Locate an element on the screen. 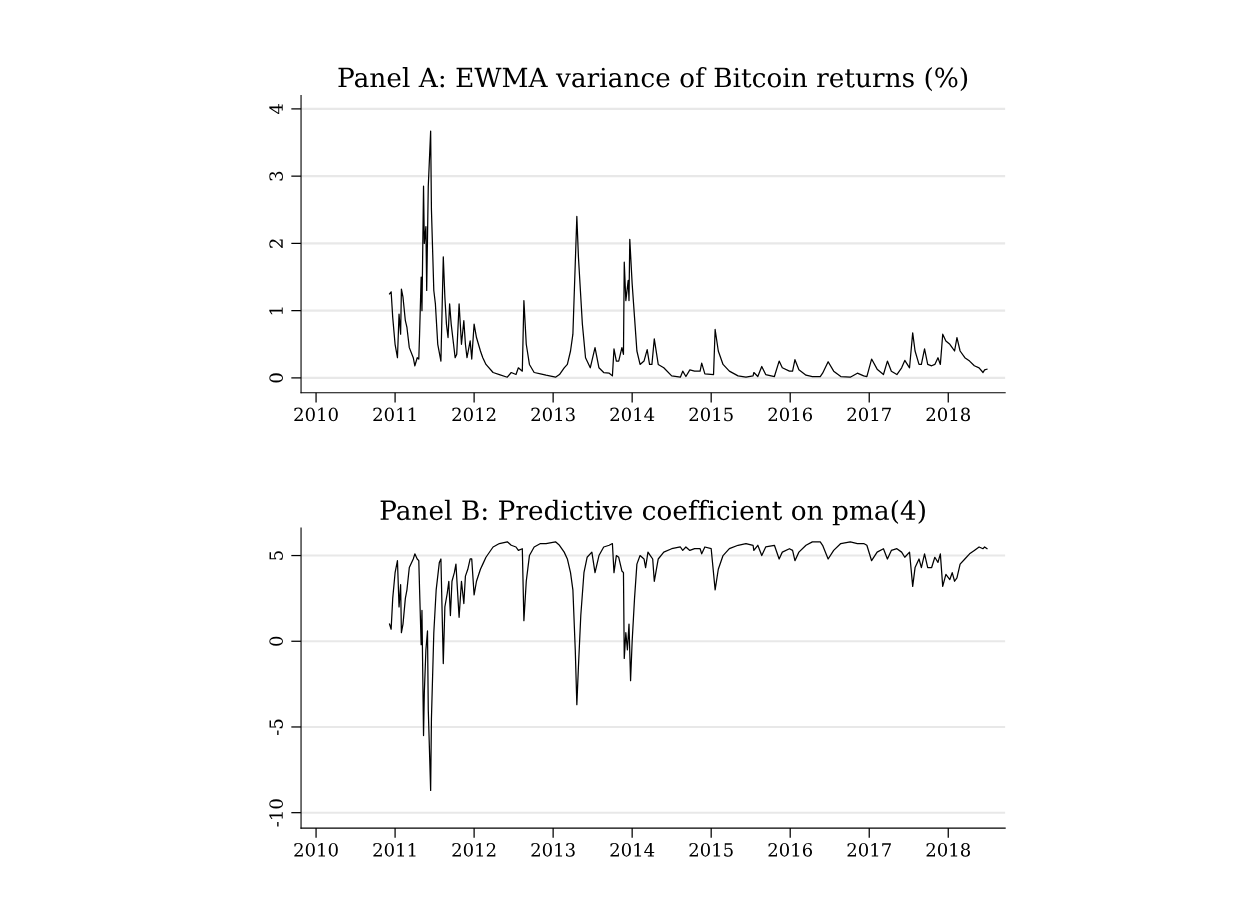 This screenshot has height=909, width=1244. y-tick-label: 2 is located at coordinates (276, 243).